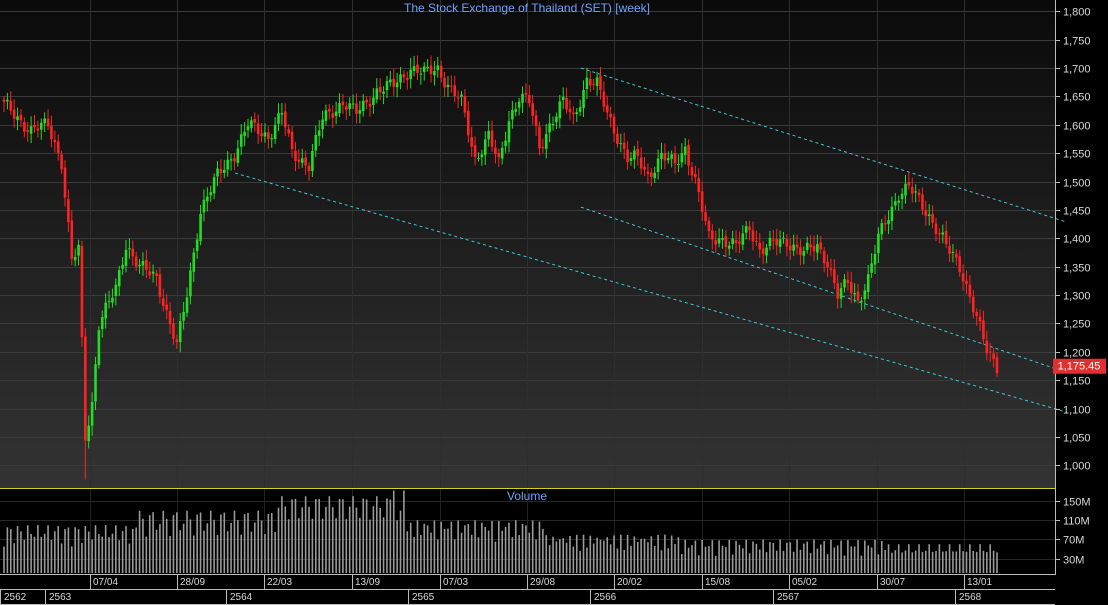 The image size is (1108, 605). What do you see at coordinates (979, 582) in the screenshot?
I see `date-tick-label: 13/01` at bounding box center [979, 582].